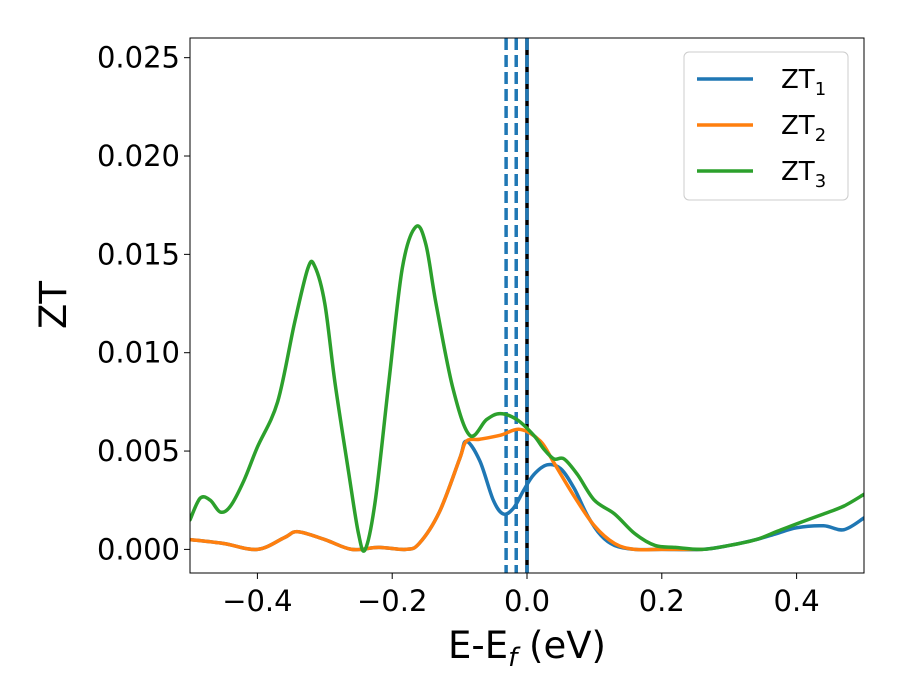 The height and width of the screenshot is (700, 900). I want to click on x-tick-label: 0.0, so click(527, 601).